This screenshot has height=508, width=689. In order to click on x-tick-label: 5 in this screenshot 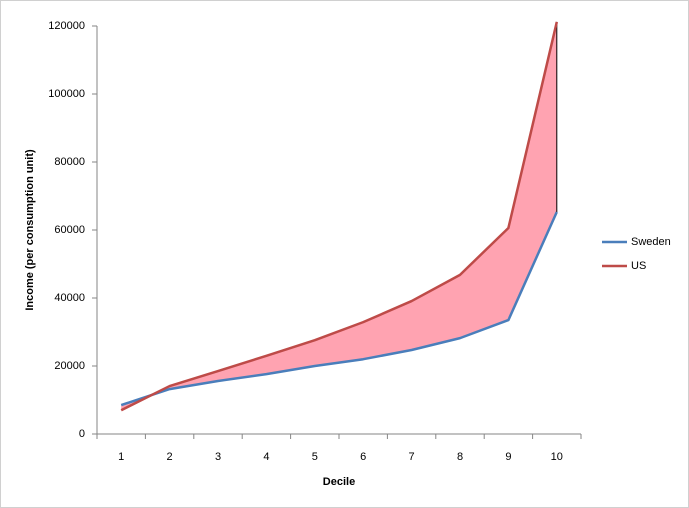, I will do `click(315, 457)`.